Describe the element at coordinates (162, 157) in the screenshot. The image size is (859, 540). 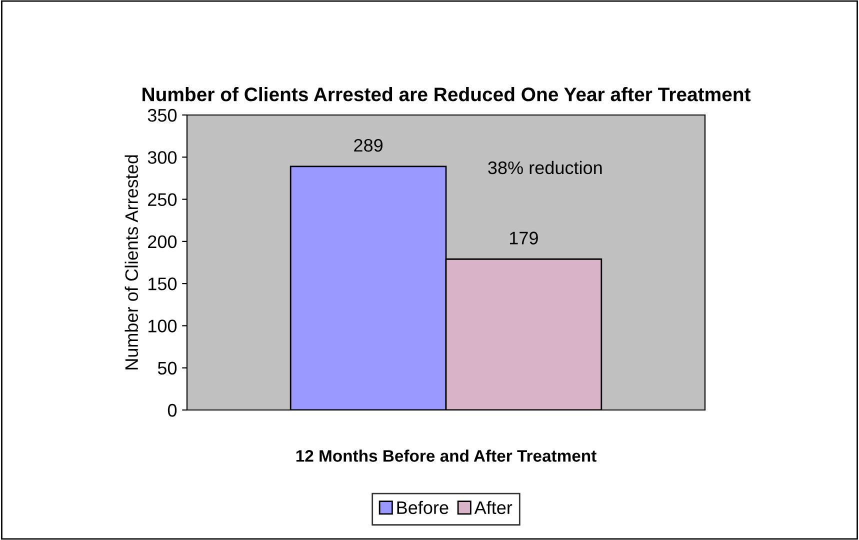
I see `y-tick-label: 300` at that location.